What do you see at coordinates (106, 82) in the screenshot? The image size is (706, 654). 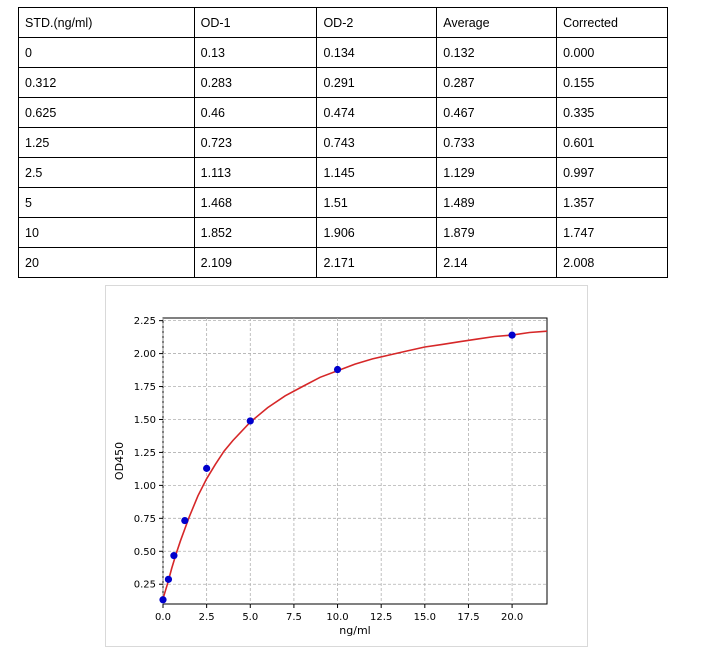 I see `table-cell: 0.312` at bounding box center [106, 82].